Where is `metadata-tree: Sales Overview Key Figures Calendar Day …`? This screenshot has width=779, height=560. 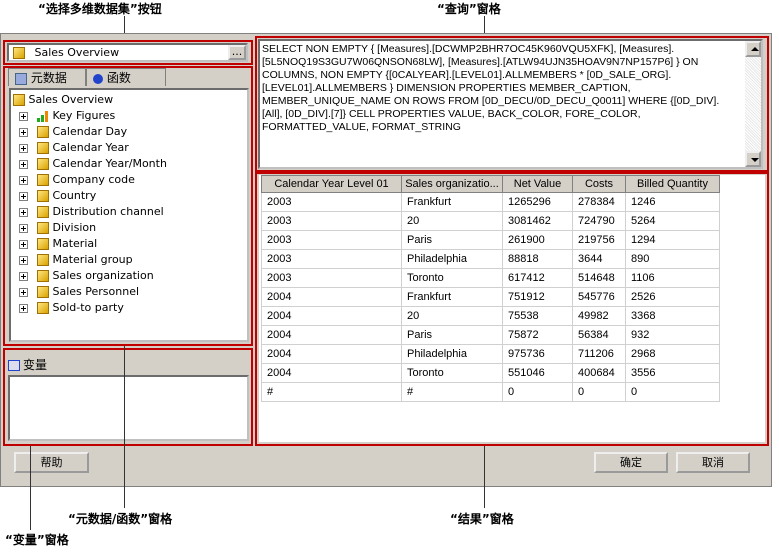 metadata-tree: Sales Overview Key Figures Calendar Day … is located at coordinates (129, 215).